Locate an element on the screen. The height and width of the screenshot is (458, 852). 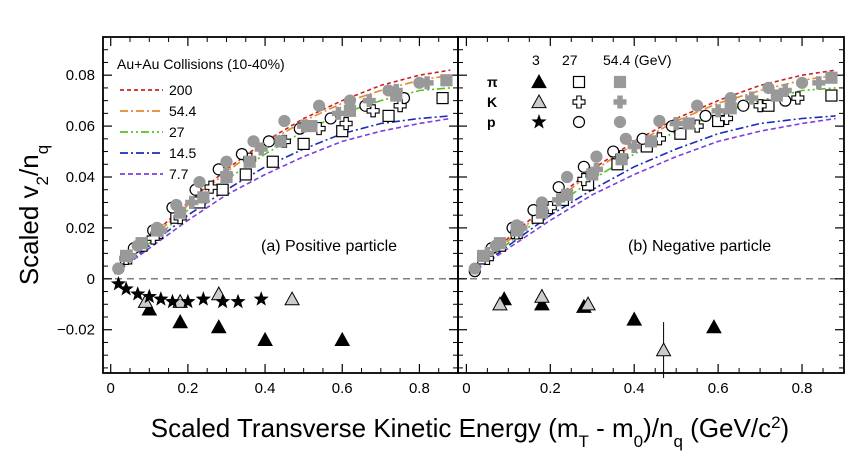
y-tick-label: 0.04 is located at coordinates (80, 177).